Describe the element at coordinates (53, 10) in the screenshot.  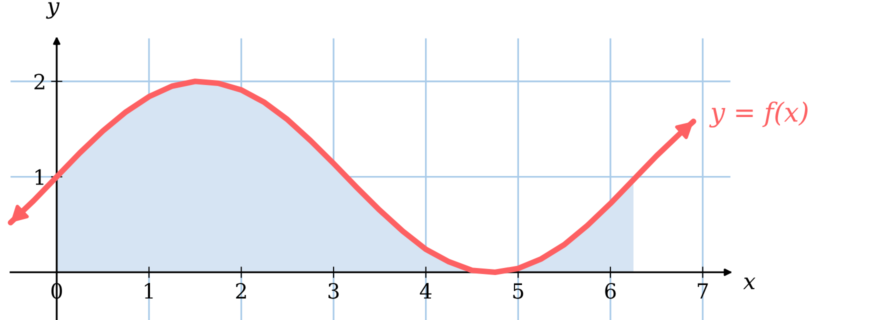
I see `y-axis-title: y` at that location.